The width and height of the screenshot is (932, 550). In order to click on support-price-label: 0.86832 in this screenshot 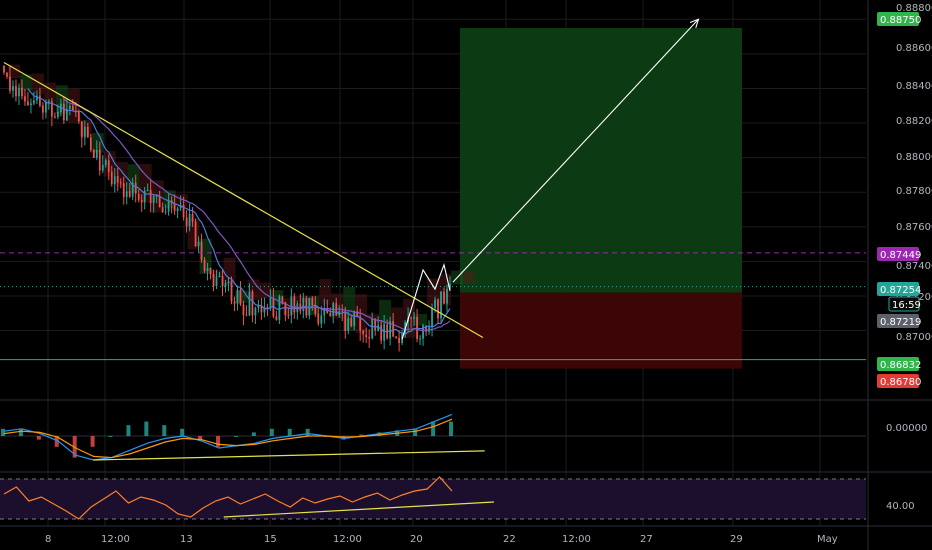, I will do `click(900, 365)`.